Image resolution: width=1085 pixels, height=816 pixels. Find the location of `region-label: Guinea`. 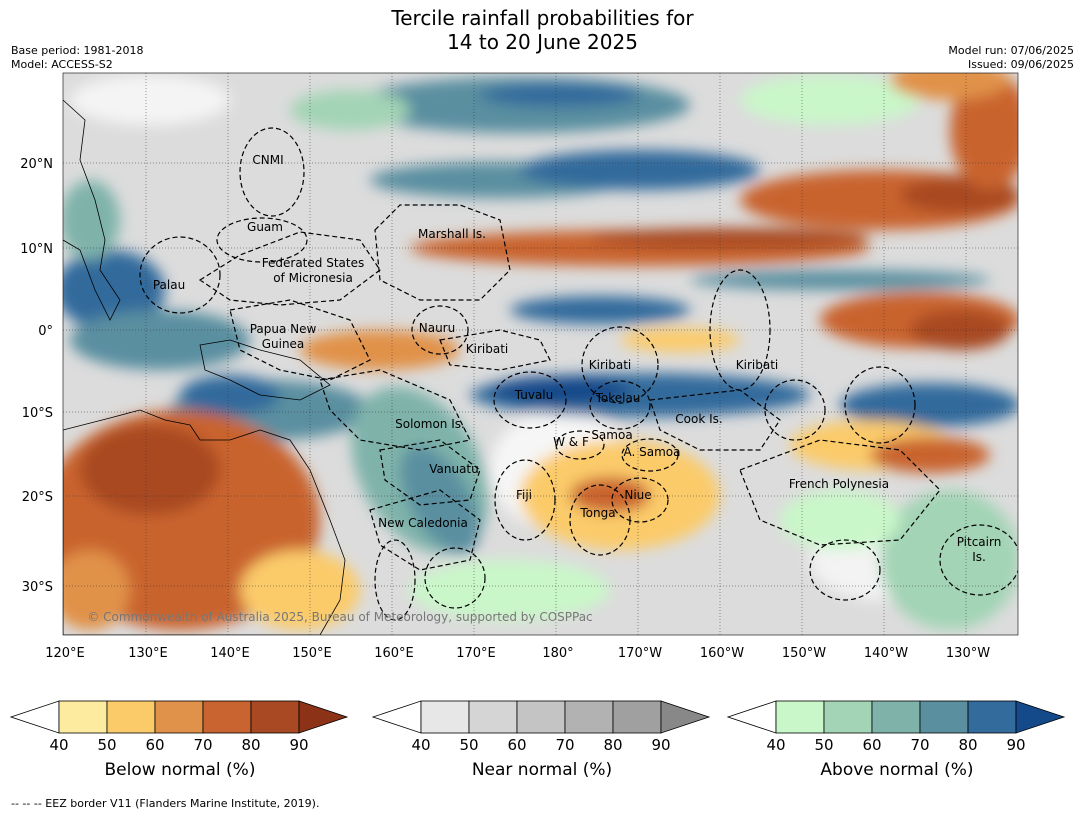

region-label: Guinea is located at coordinates (283, 344).